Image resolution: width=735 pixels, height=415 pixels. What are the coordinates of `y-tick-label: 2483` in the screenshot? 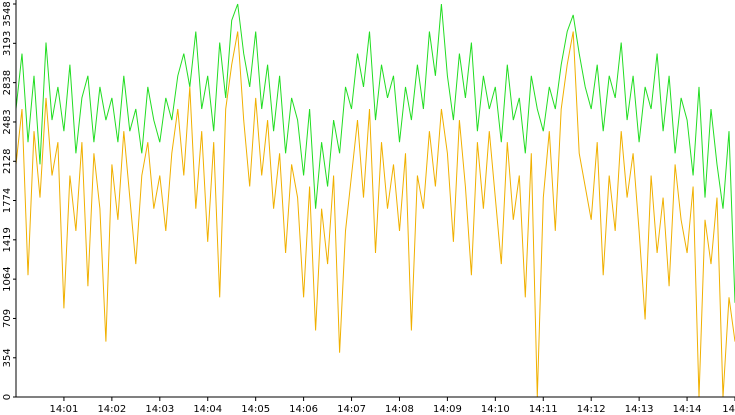 It's located at (7, 121).